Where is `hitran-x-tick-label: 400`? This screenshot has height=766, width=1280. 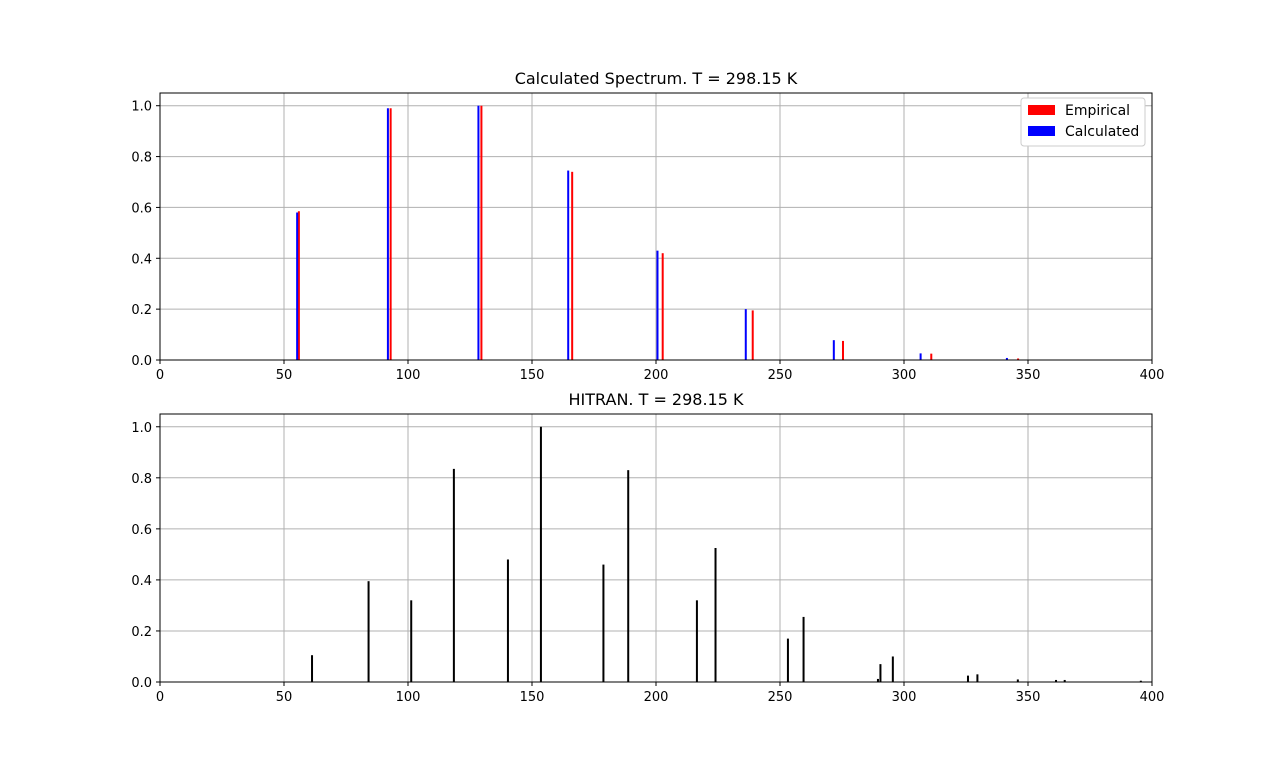 hitran-x-tick-label: 400 is located at coordinates (1152, 697).